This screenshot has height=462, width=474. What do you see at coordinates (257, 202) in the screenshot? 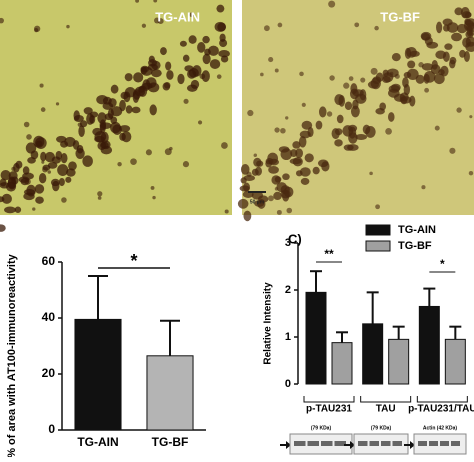
I see `scale-bar-label: 50 µm` at bounding box center [257, 202].